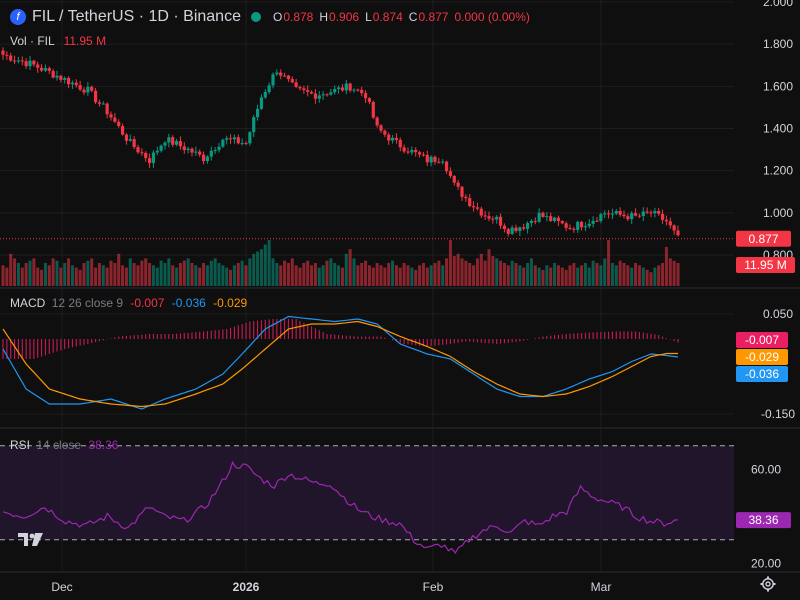 Image resolution: width=800 pixels, height=600 pixels. I want to click on settings-gear-icon, so click(768, 584).